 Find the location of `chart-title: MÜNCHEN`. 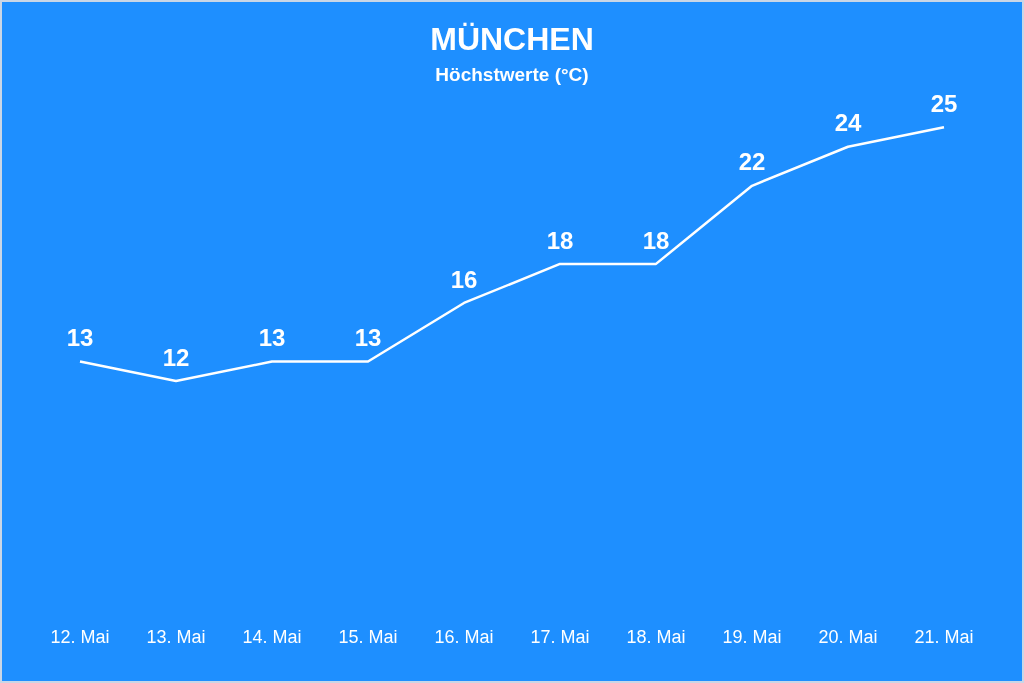

chart-title: MÜNCHEN is located at coordinates (512, 39).